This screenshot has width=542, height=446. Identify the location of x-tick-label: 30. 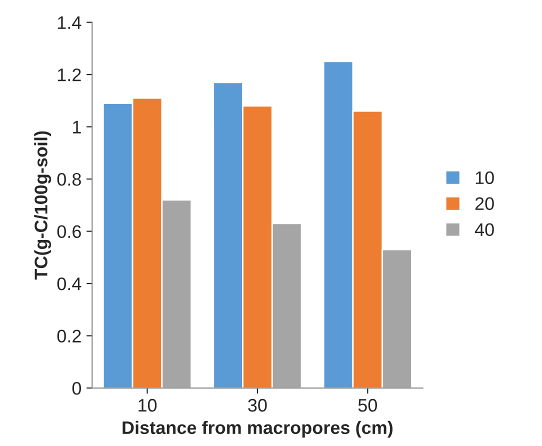
(257, 405).